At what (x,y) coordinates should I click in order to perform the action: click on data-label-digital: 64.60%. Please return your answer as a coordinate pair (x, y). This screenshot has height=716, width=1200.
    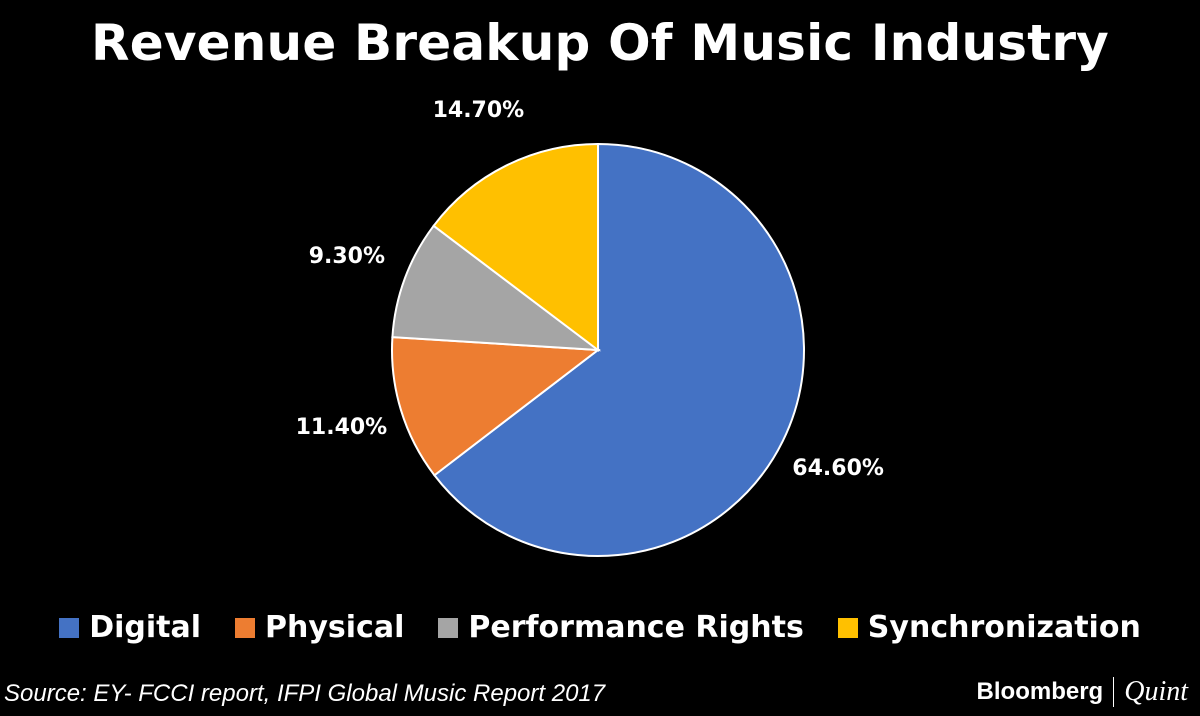
    Looking at the image, I should click on (838, 469).